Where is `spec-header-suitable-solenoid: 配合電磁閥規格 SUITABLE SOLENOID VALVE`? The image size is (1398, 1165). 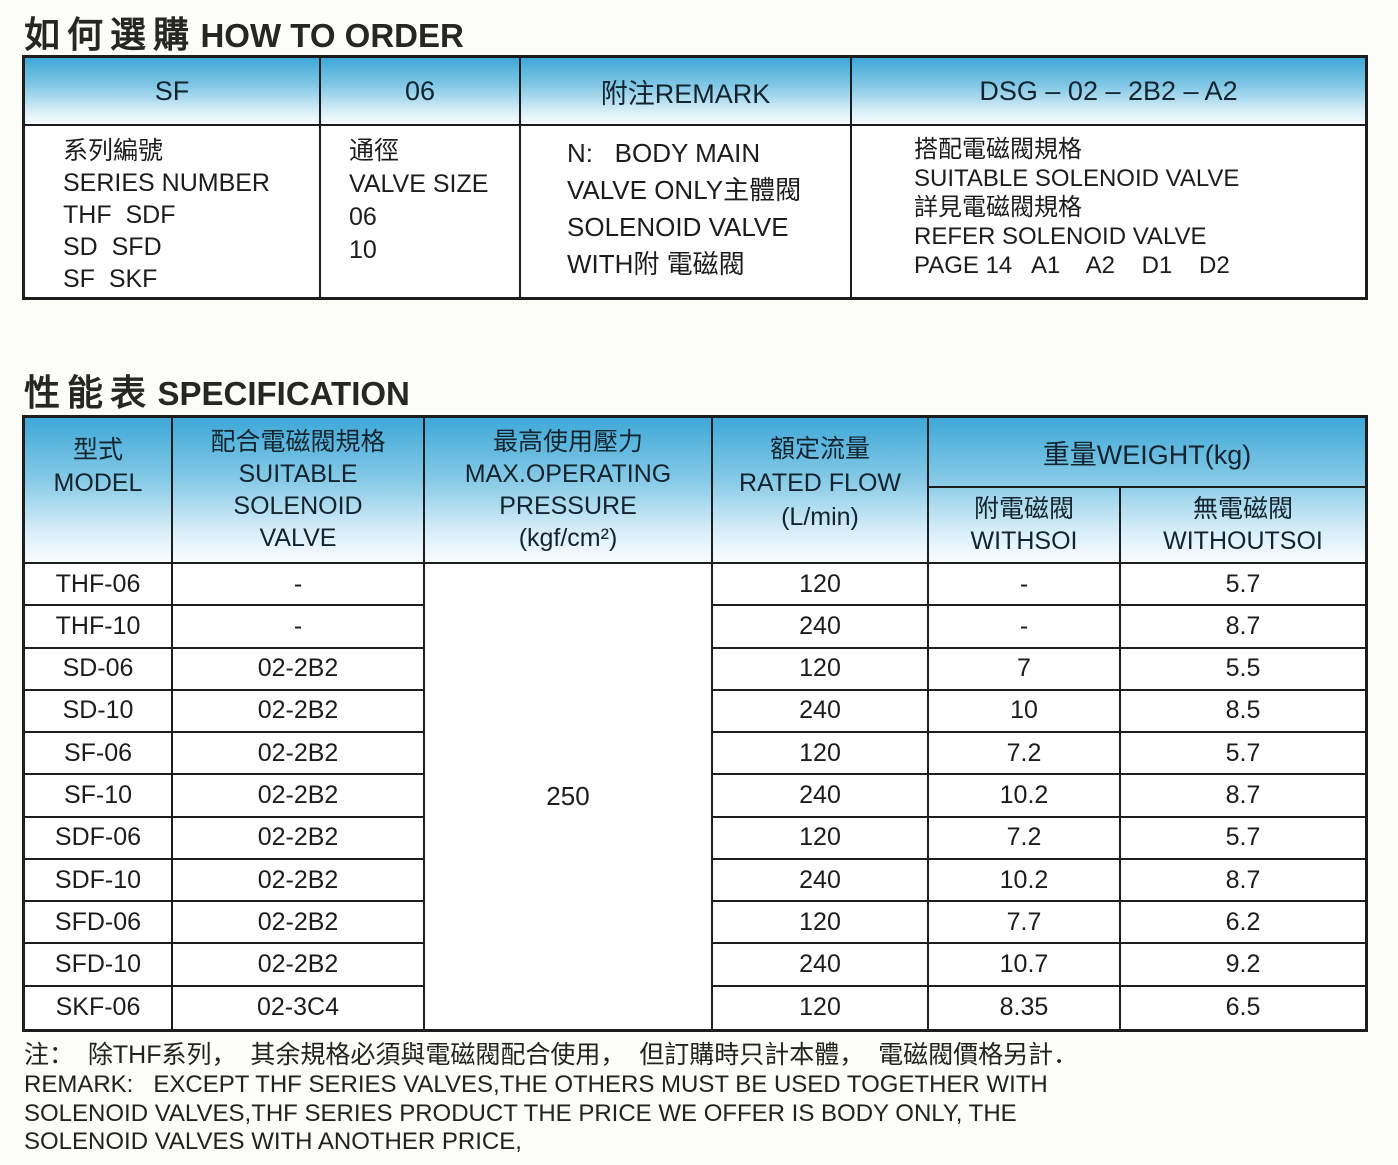
spec-header-suitable-solenoid: 配合電磁閥規格 SUITABLE SOLENOID VALVE is located at coordinates (299, 491).